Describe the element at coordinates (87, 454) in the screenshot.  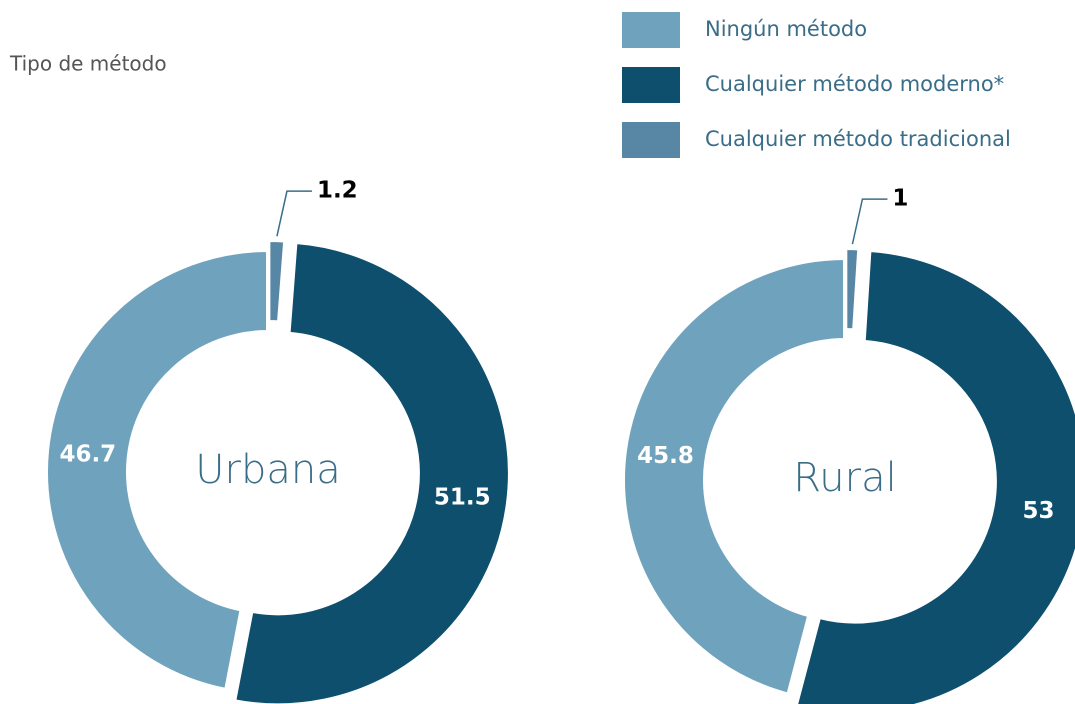
I see `value-label: 46.7` at that location.